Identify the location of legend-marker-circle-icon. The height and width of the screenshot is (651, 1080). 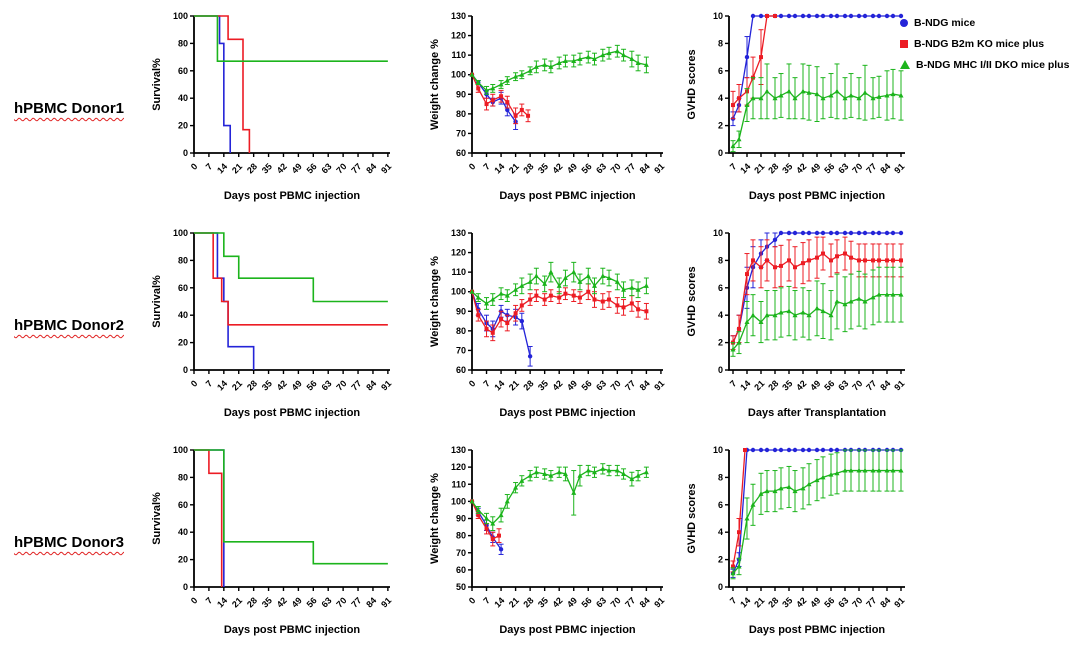
(904, 22).